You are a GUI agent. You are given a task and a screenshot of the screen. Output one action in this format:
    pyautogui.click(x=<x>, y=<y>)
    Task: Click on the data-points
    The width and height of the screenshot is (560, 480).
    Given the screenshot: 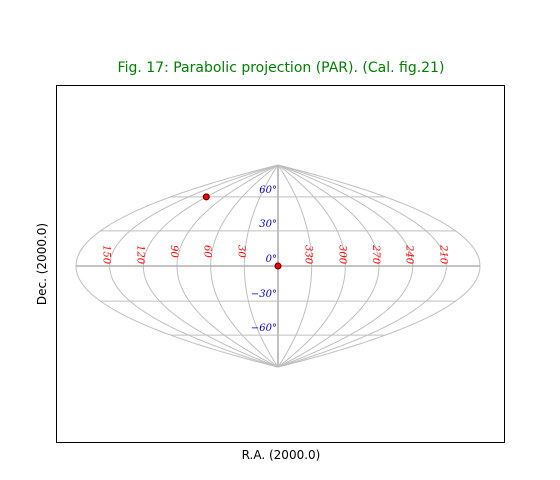 What is the action you would take?
    pyautogui.click(x=242, y=231)
    